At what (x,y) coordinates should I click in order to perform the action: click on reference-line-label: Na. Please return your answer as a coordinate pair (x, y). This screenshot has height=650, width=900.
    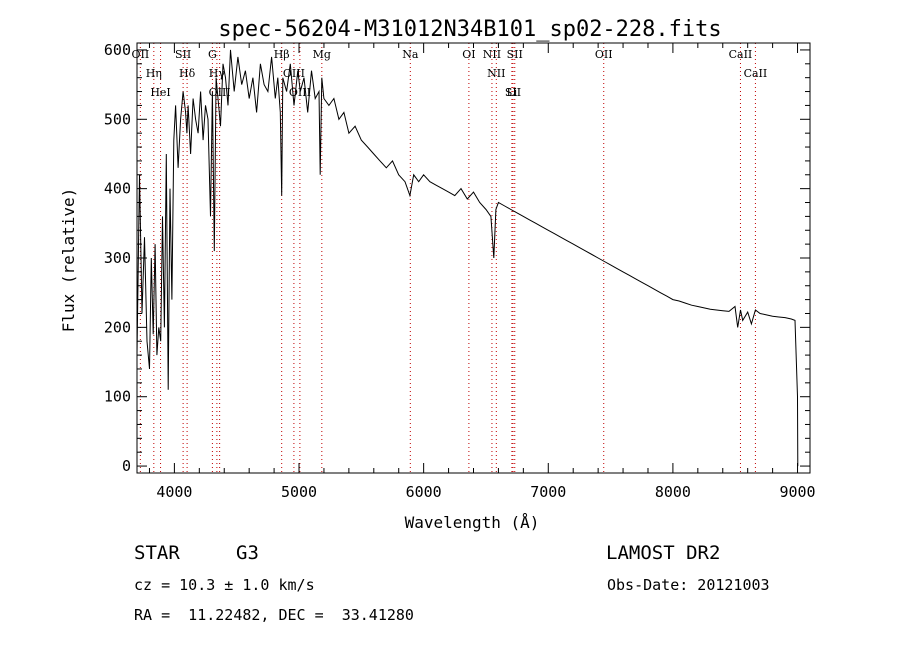
    Looking at the image, I should click on (410, 54).